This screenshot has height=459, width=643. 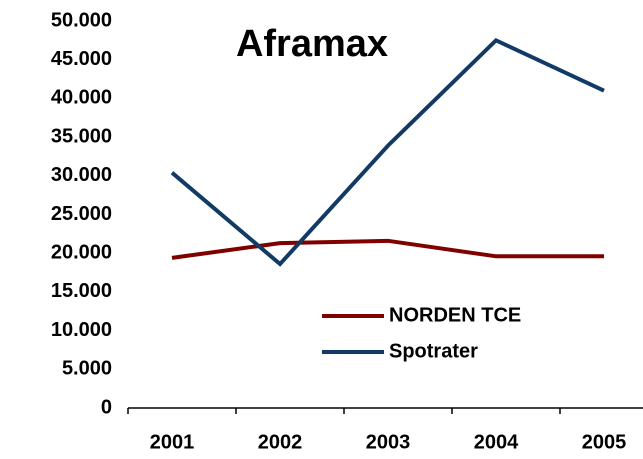 I want to click on y-tick-label: 50.000, so click(x=81, y=20).